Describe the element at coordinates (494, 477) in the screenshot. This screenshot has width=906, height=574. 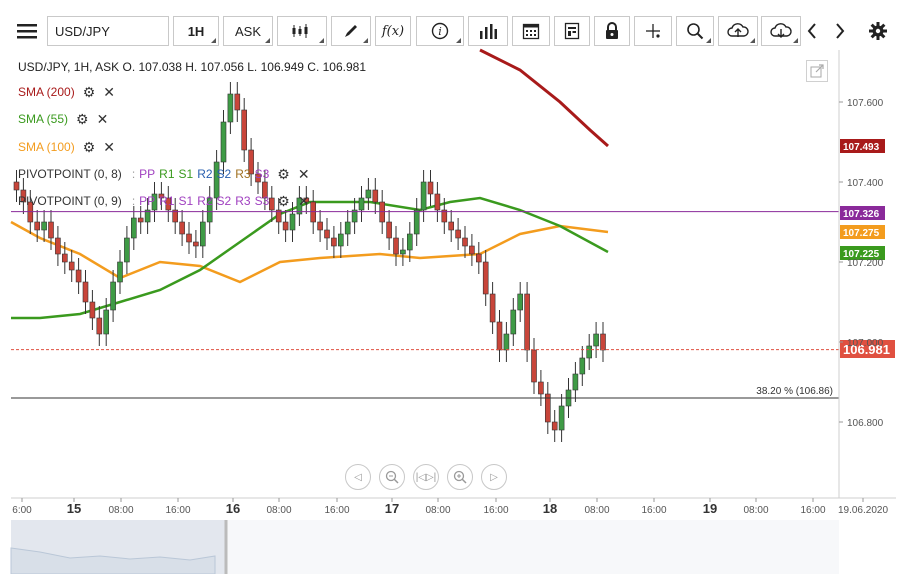
I see `pan-right-button: ▷` at that location.